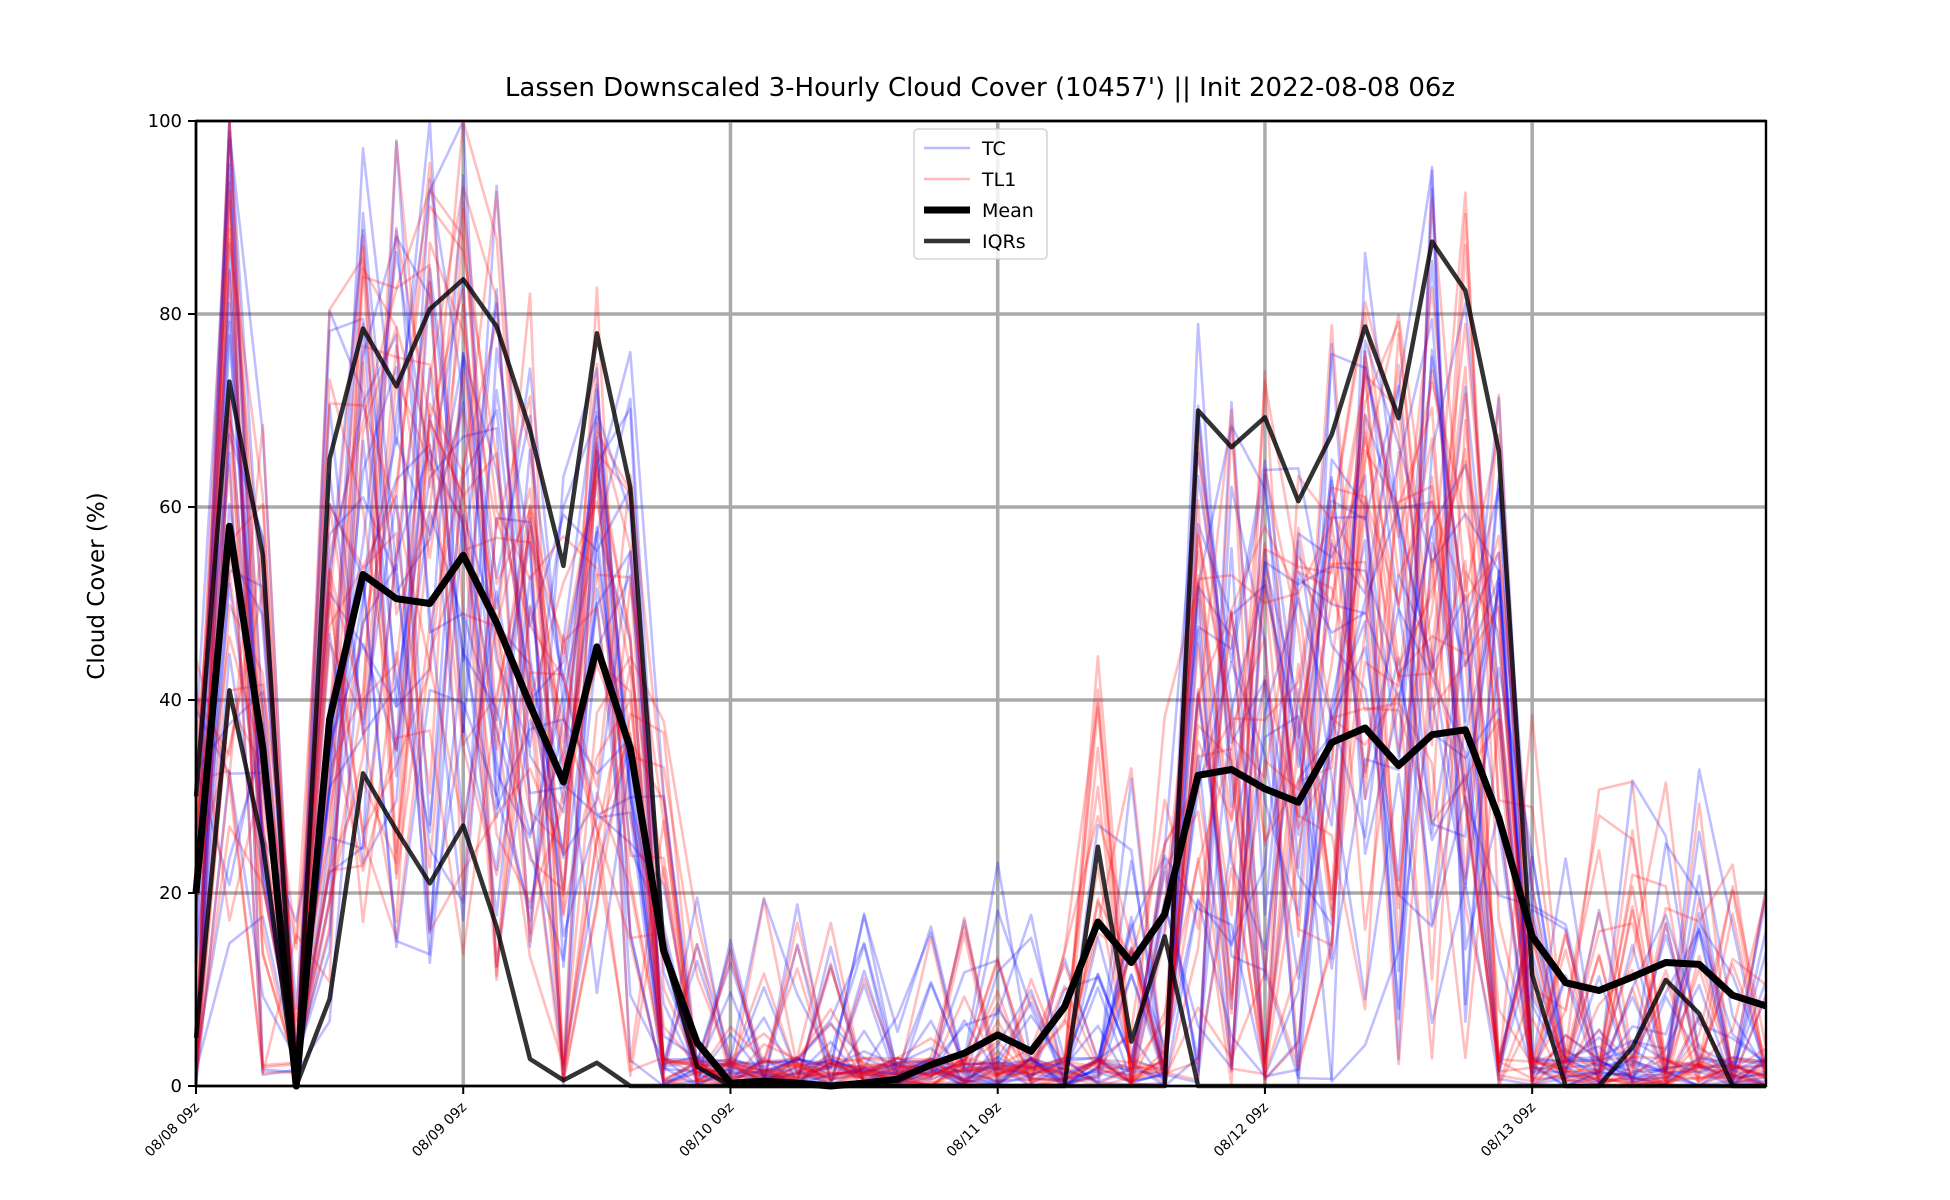 This screenshot has height=1200, width=1950. What do you see at coordinates (165, 121) in the screenshot?
I see `y-tick-label: 100` at bounding box center [165, 121].